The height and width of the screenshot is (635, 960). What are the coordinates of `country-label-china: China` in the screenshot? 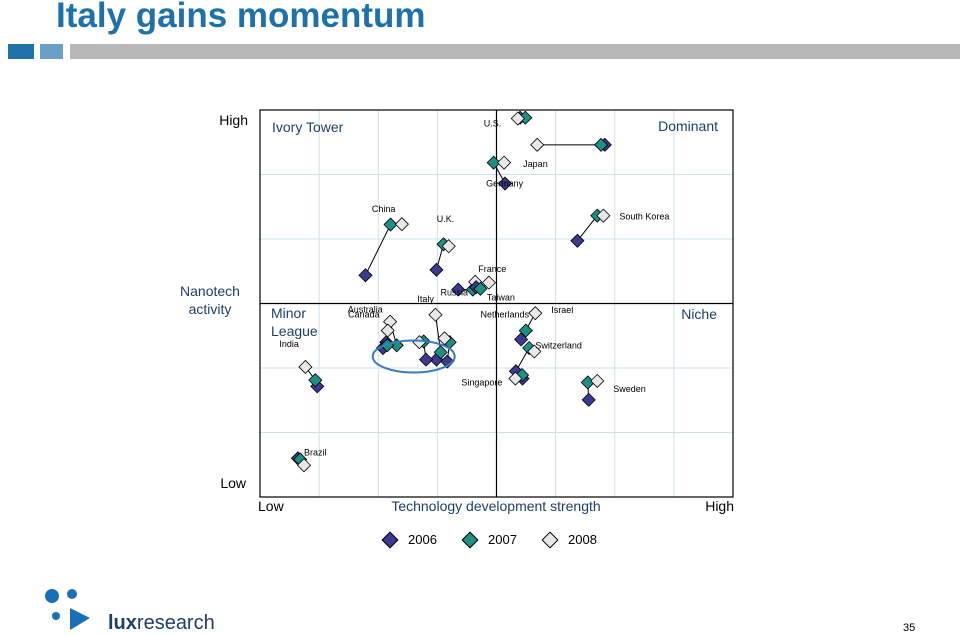 It's located at (384, 209).